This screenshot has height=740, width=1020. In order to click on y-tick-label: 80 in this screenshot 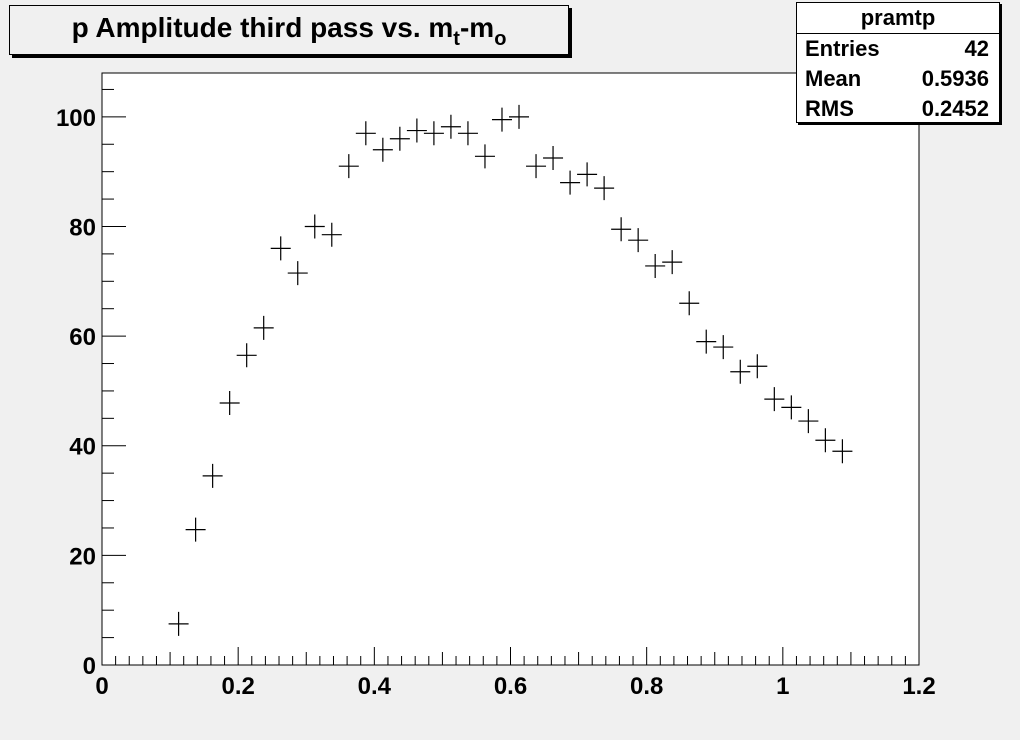, I will do `click(82, 227)`.